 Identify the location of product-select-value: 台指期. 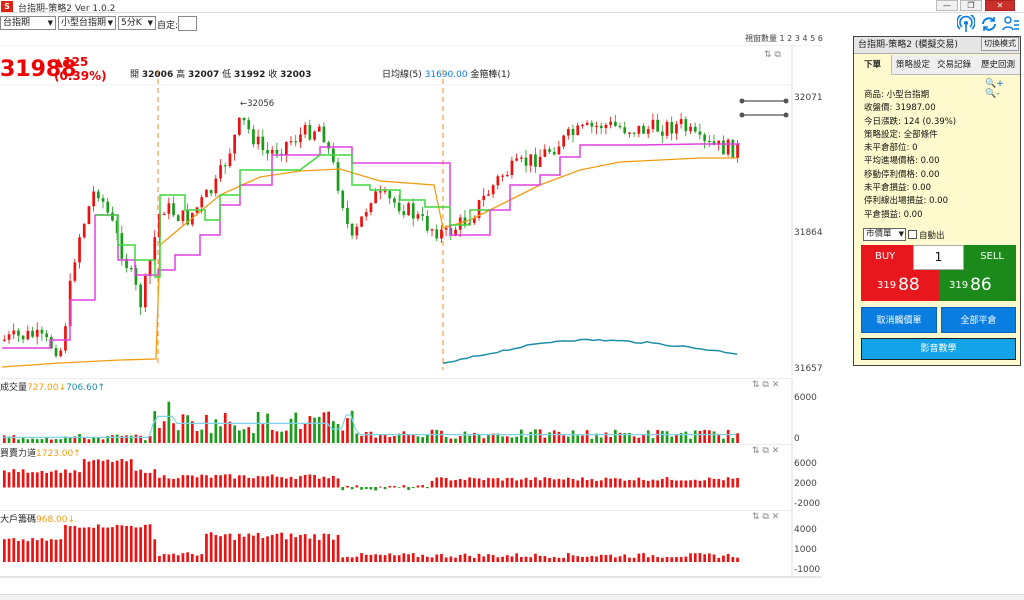
(17, 23).